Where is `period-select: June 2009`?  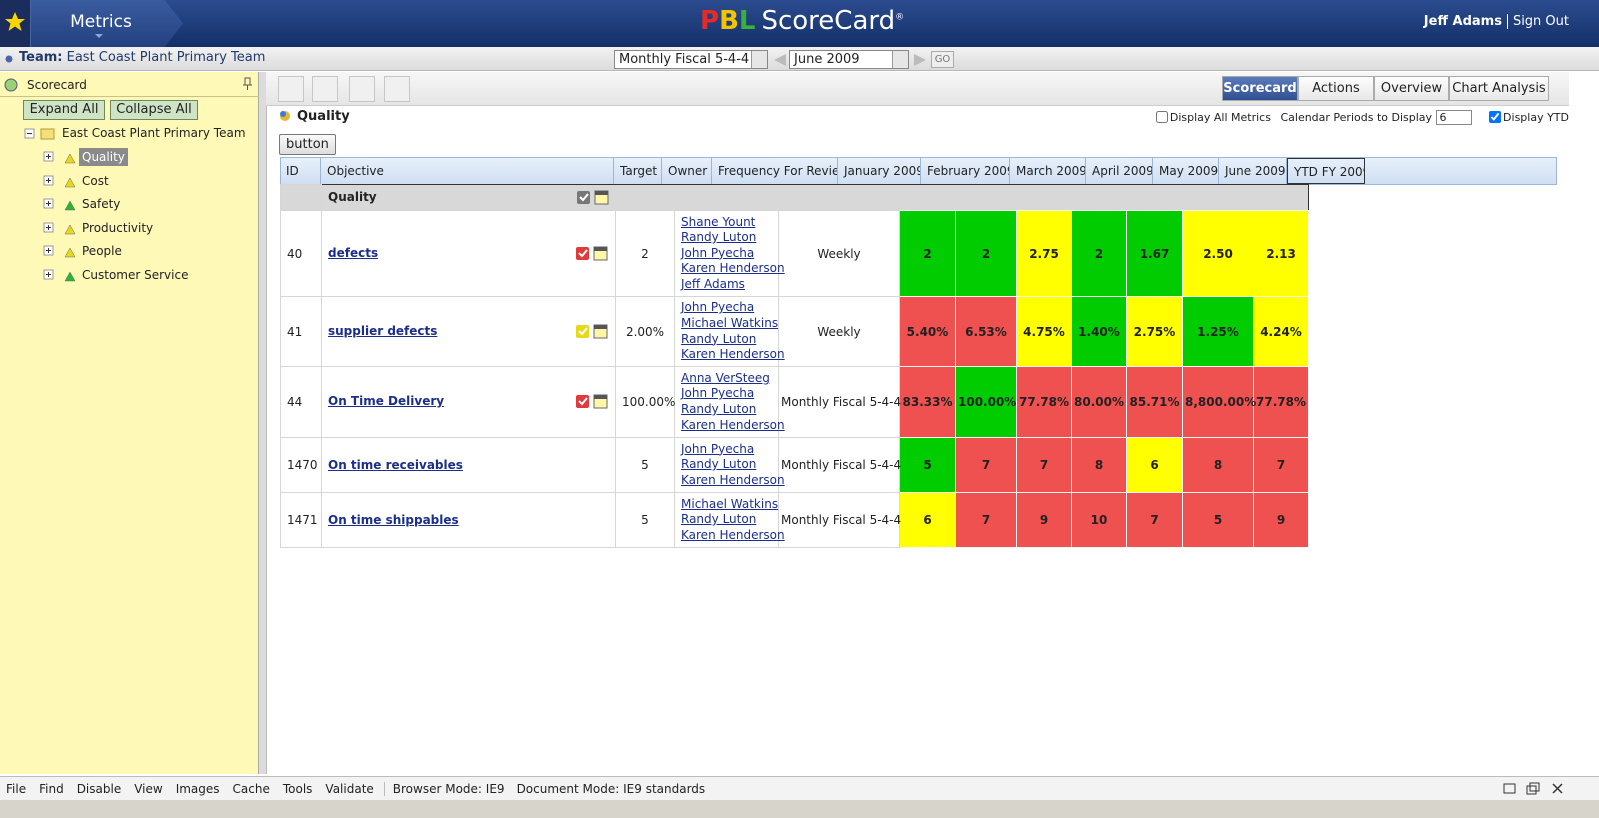
period-select: June 2009 is located at coordinates (849, 59).